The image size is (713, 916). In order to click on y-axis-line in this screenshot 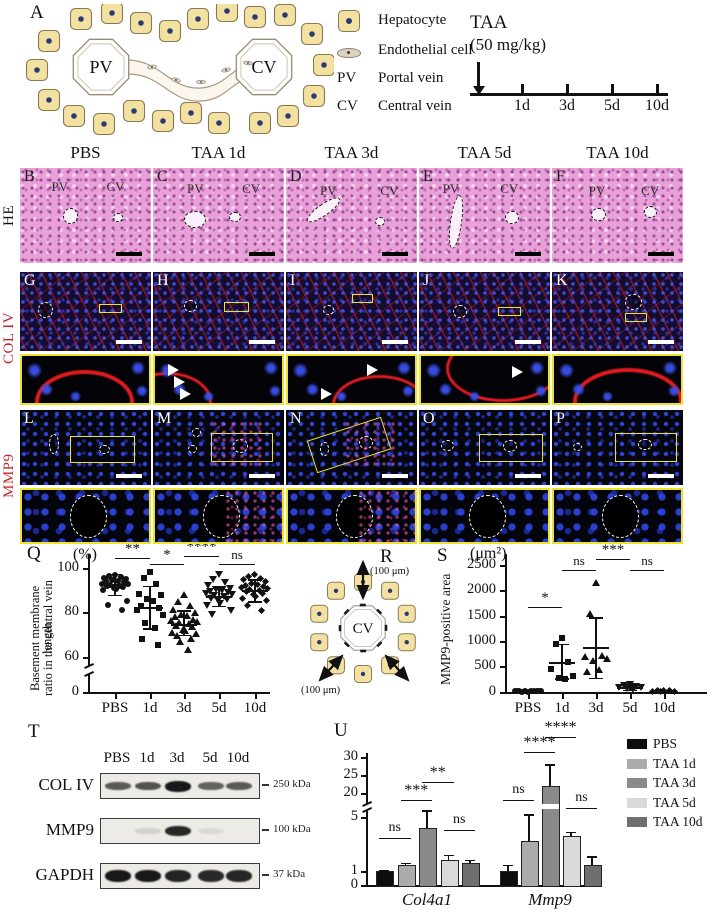, I will do `click(506, 623)`.